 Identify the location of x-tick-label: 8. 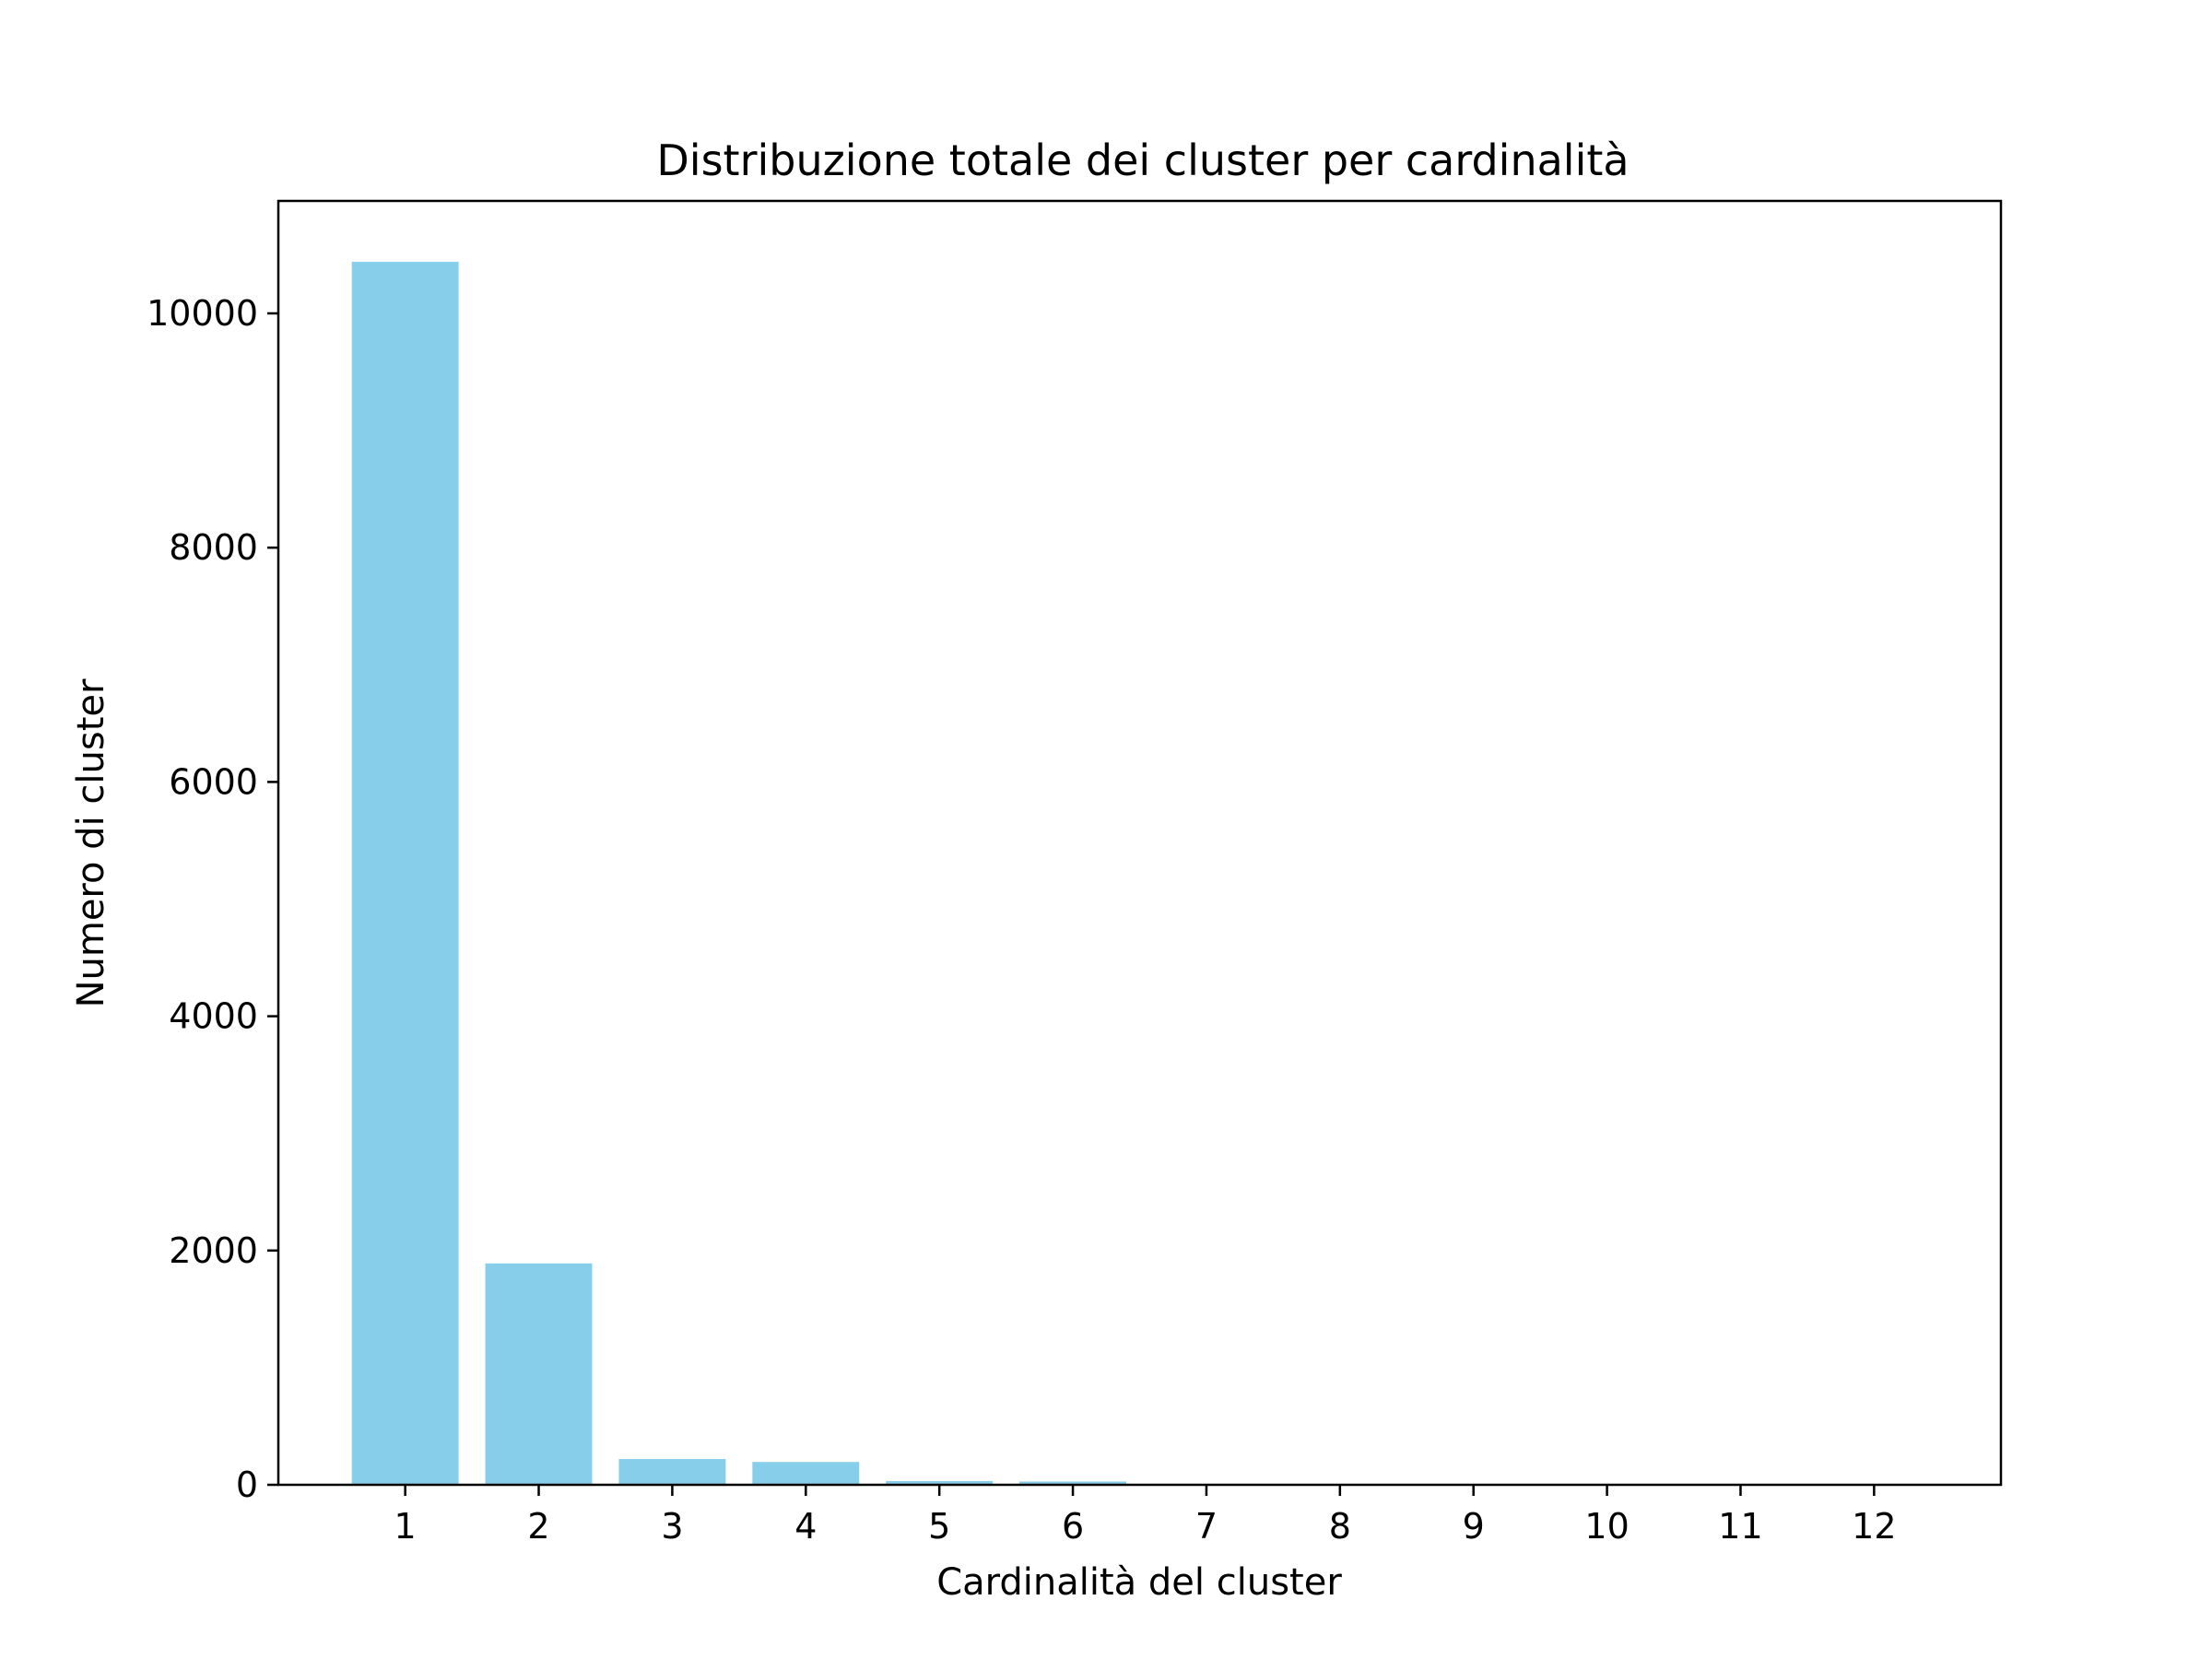
(1340, 1526).